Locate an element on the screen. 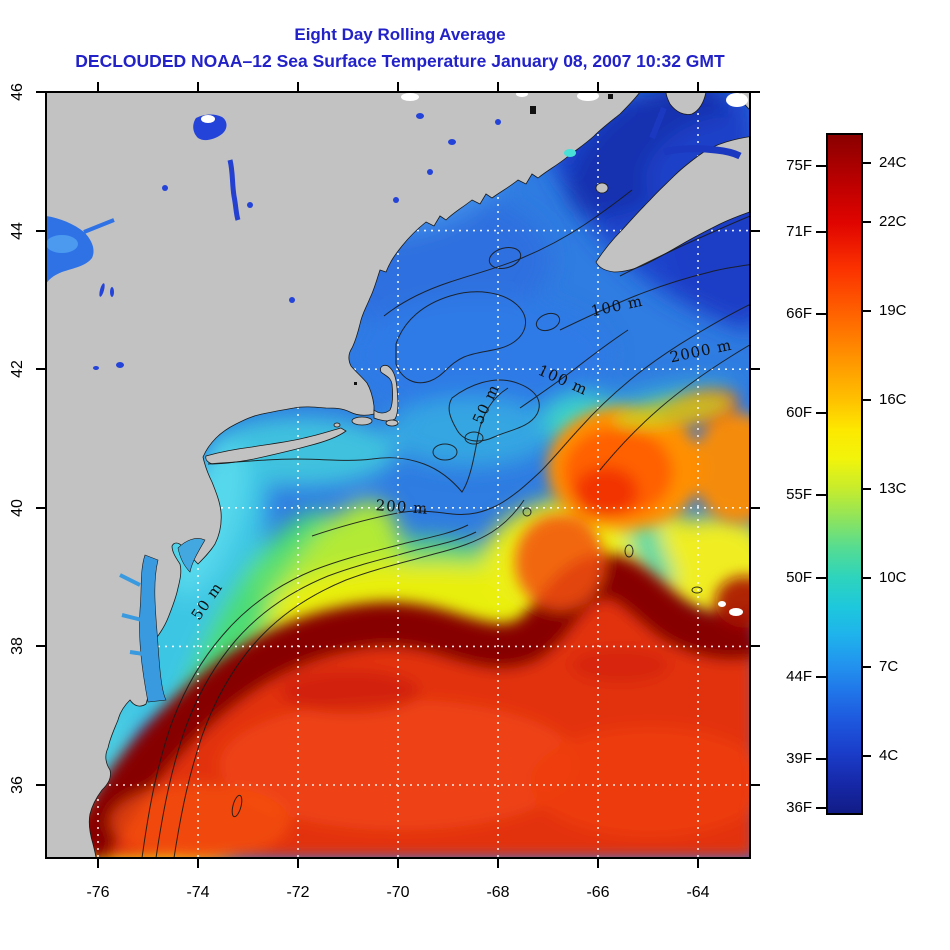 This screenshot has height=950, width=950. x-tick-label: -66 is located at coordinates (598, 892).